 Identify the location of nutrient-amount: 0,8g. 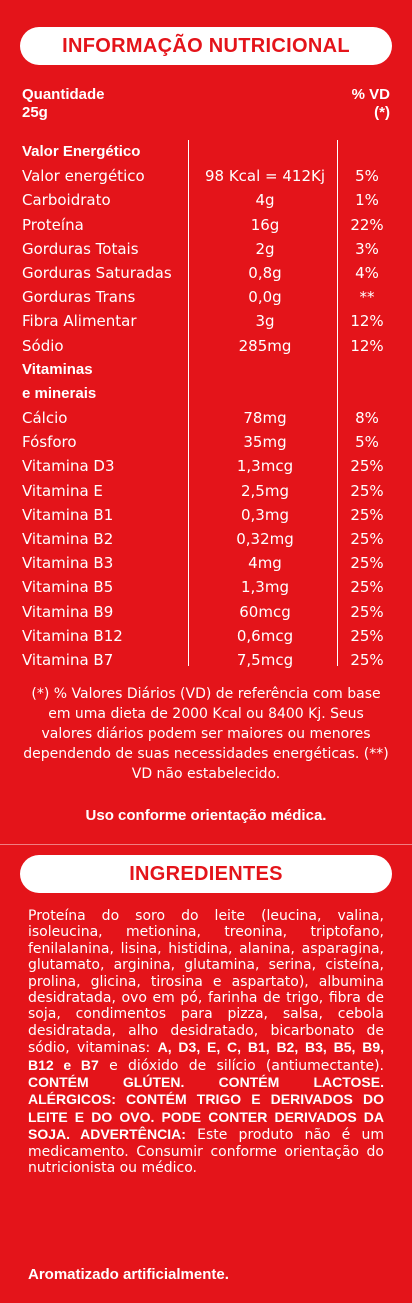
(265, 272).